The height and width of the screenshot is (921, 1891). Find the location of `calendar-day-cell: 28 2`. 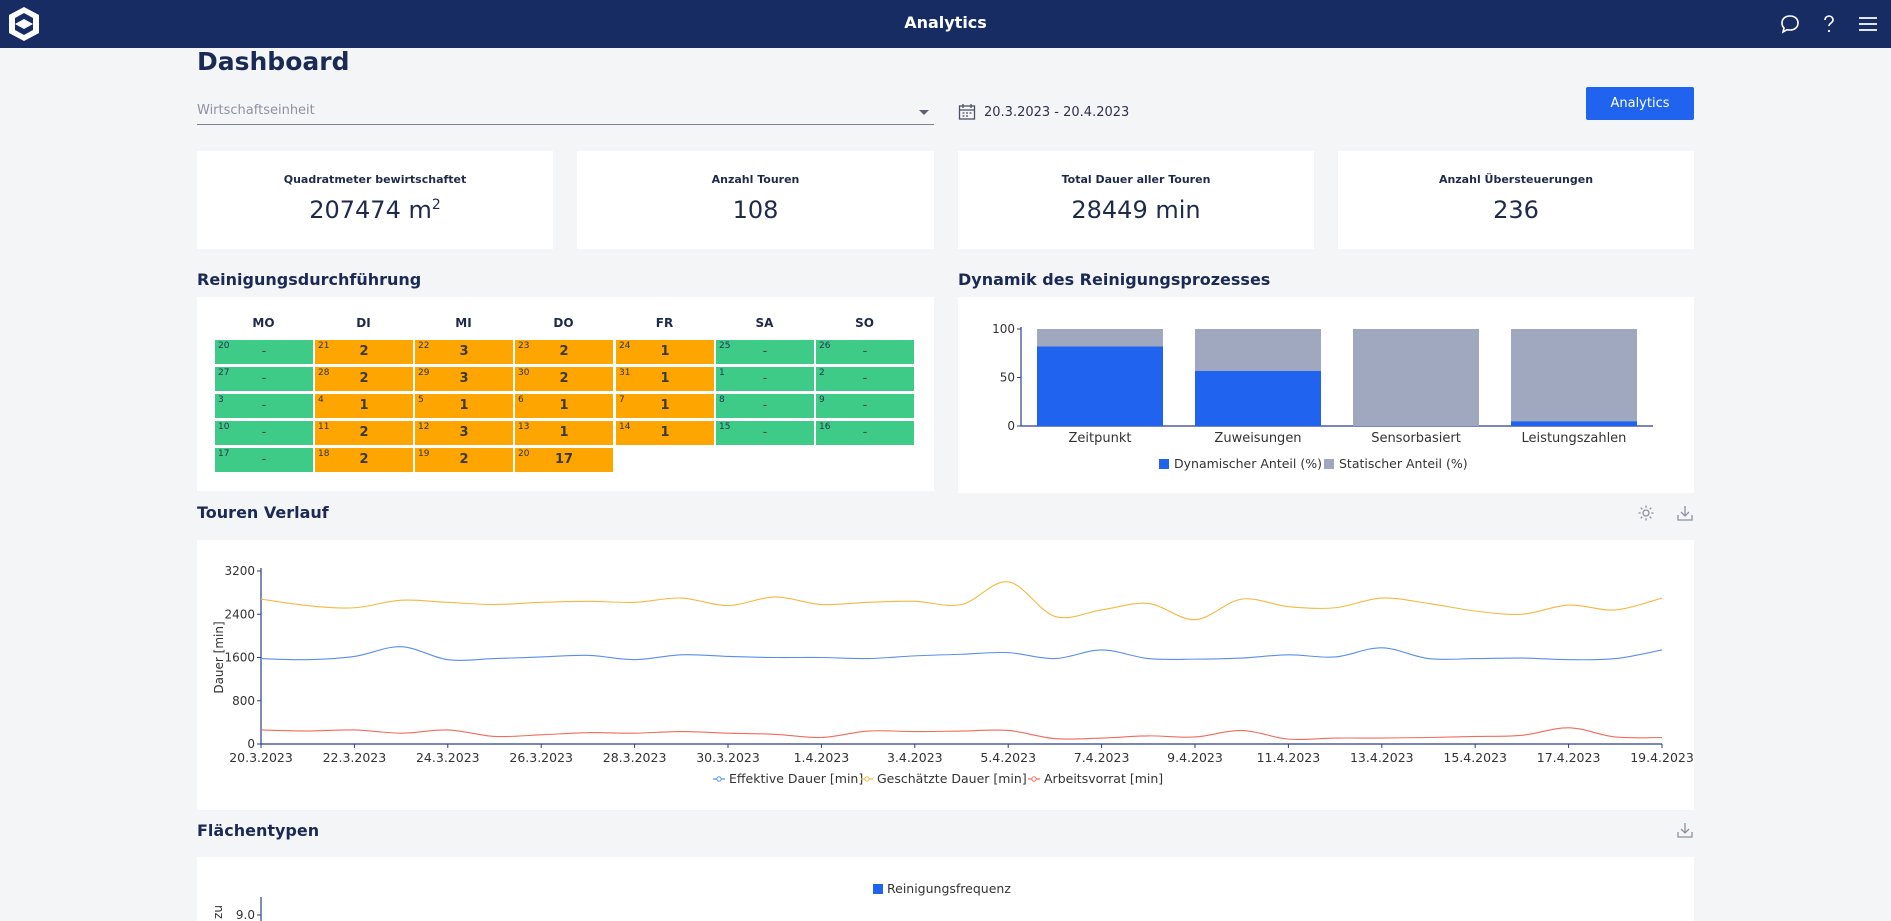

calendar-day-cell: 28 2 is located at coordinates (364, 379).